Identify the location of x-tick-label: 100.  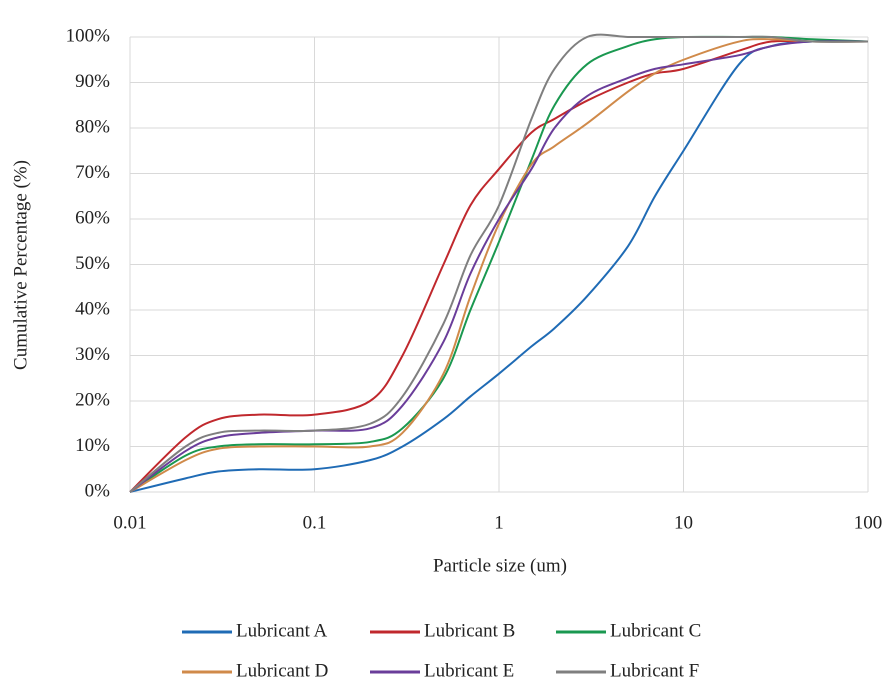
(868, 522).